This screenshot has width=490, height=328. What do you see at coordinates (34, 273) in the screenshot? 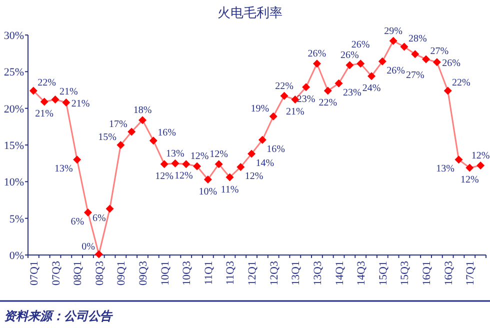
I see `x-tick-label: 07Q1` at bounding box center [34, 273].